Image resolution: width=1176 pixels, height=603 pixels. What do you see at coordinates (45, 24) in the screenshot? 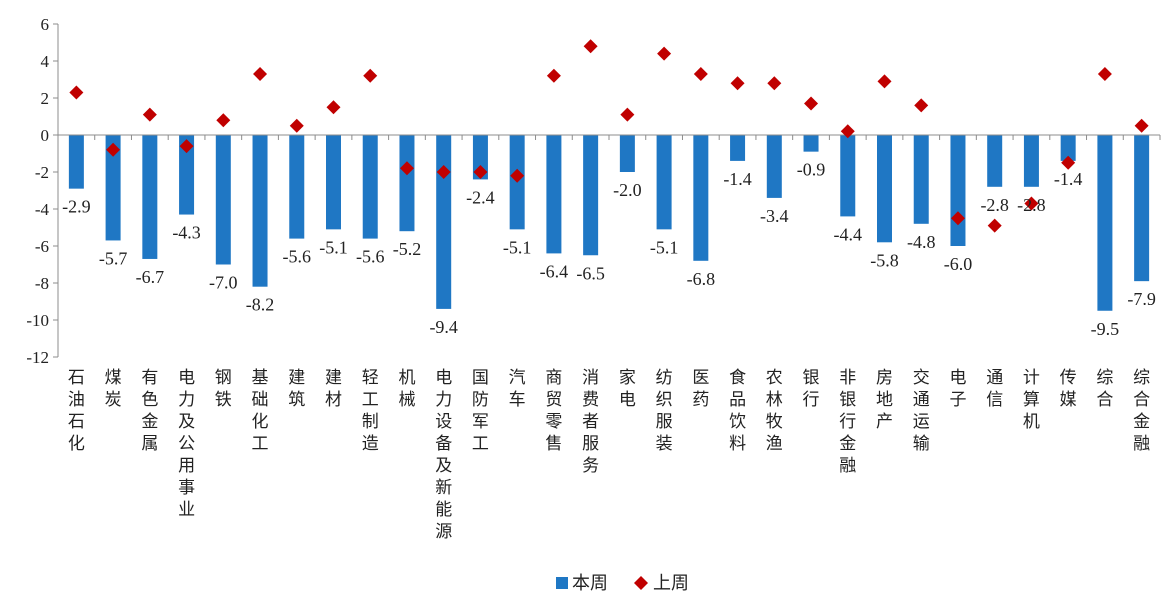
I see `y-tick-label: 6` at bounding box center [45, 24].